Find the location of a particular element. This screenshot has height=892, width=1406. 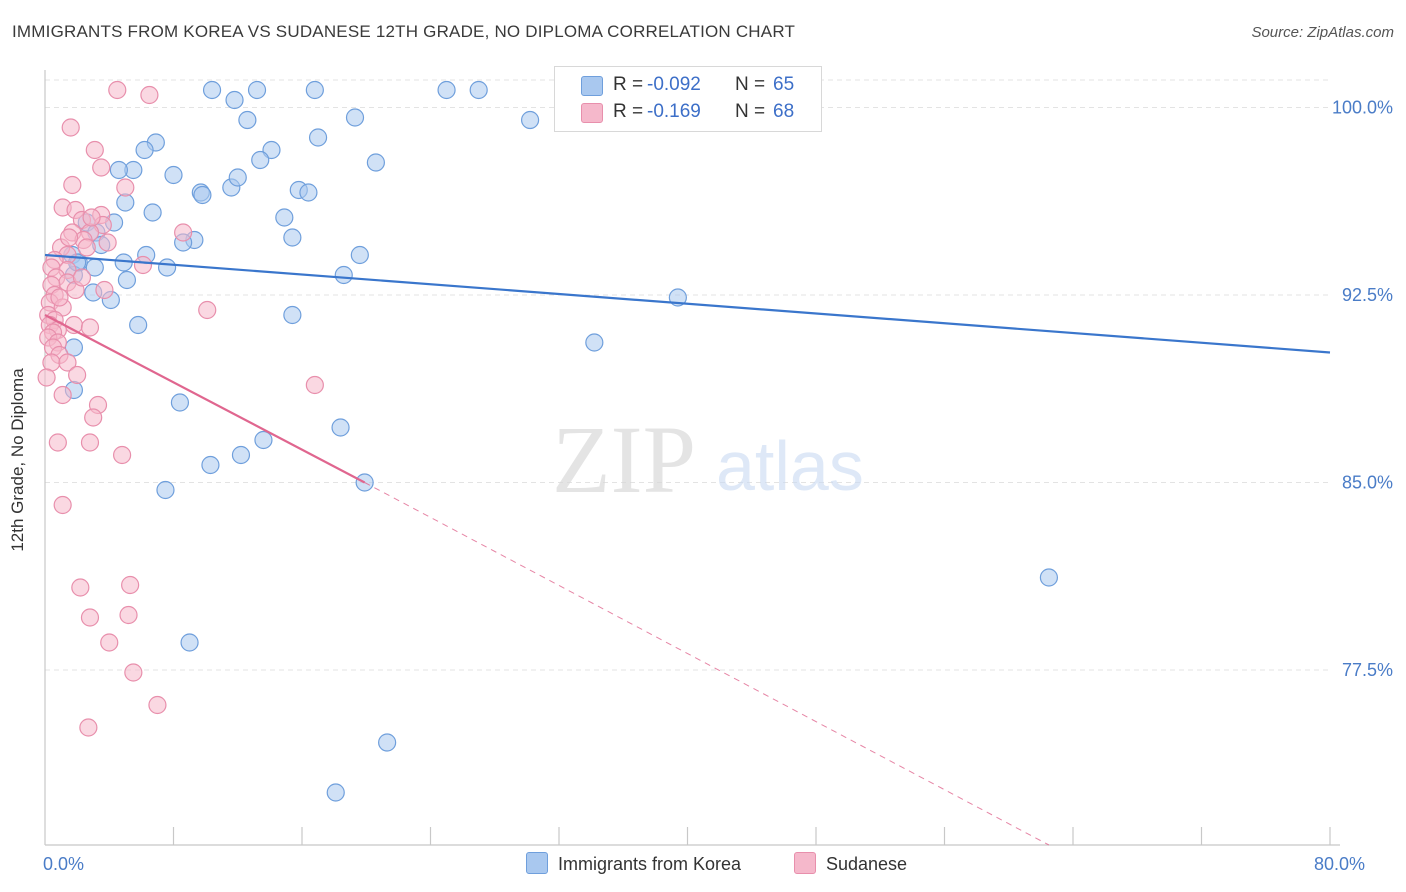

r-value: -0.169 is located at coordinates (674, 111).